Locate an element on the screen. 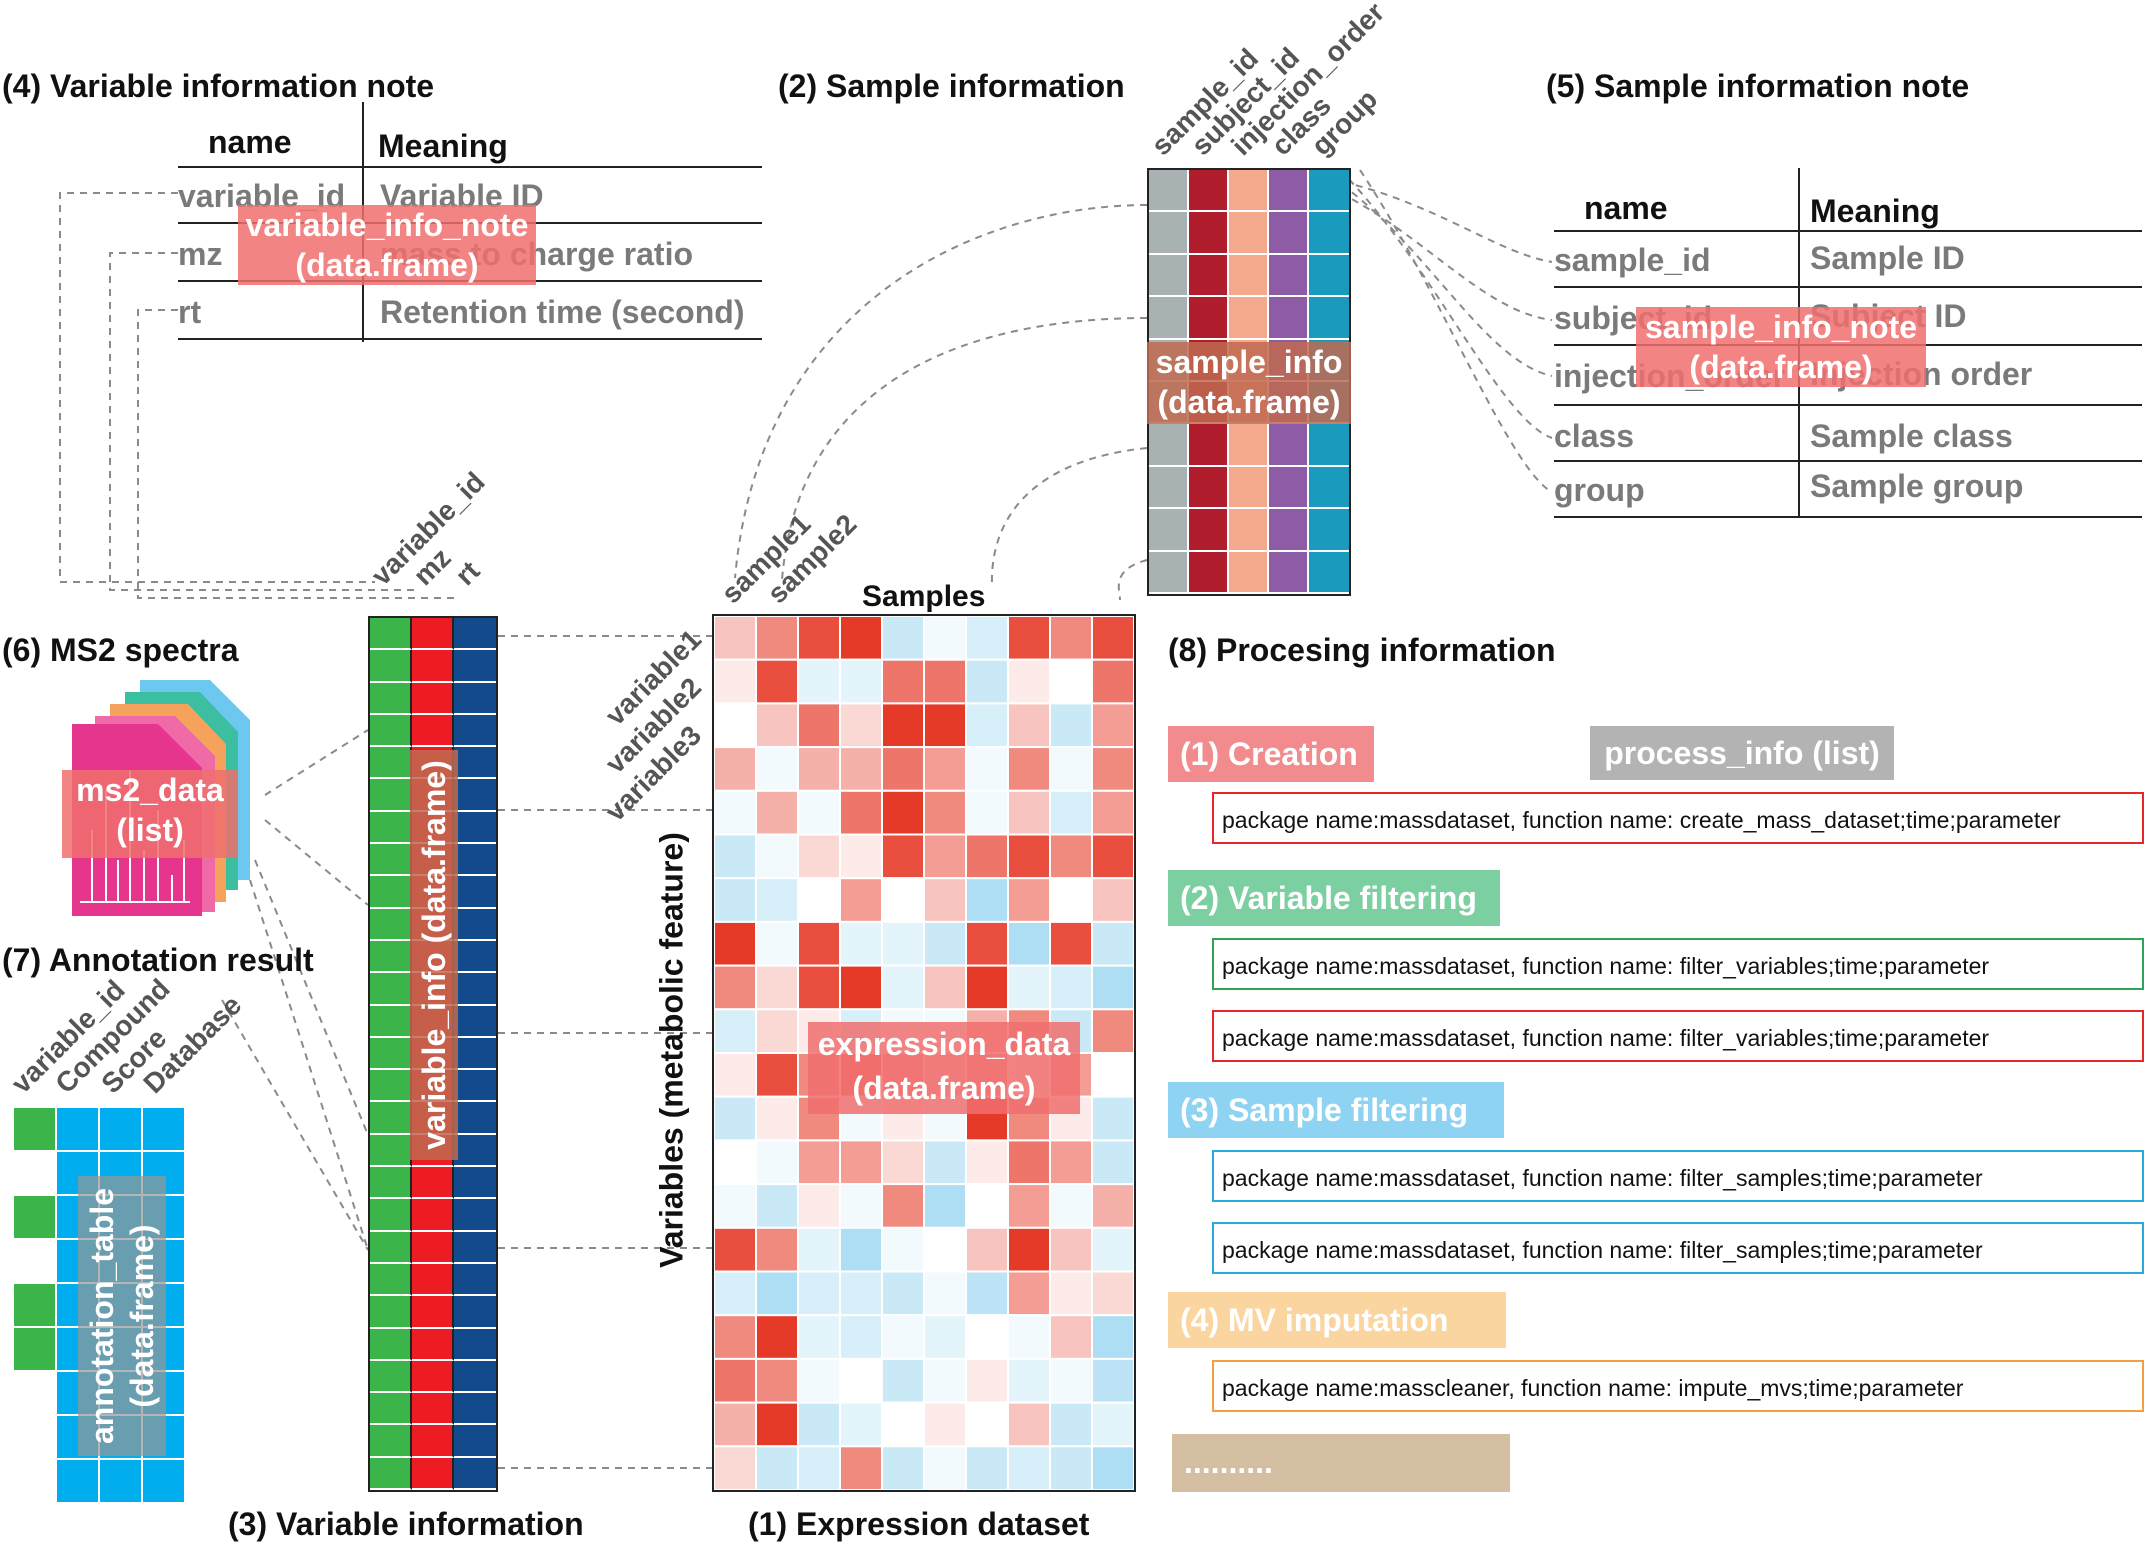 This screenshot has width=2148, height=1552. process-step-header: (2) Variable filtering is located at coordinates (1334, 898).